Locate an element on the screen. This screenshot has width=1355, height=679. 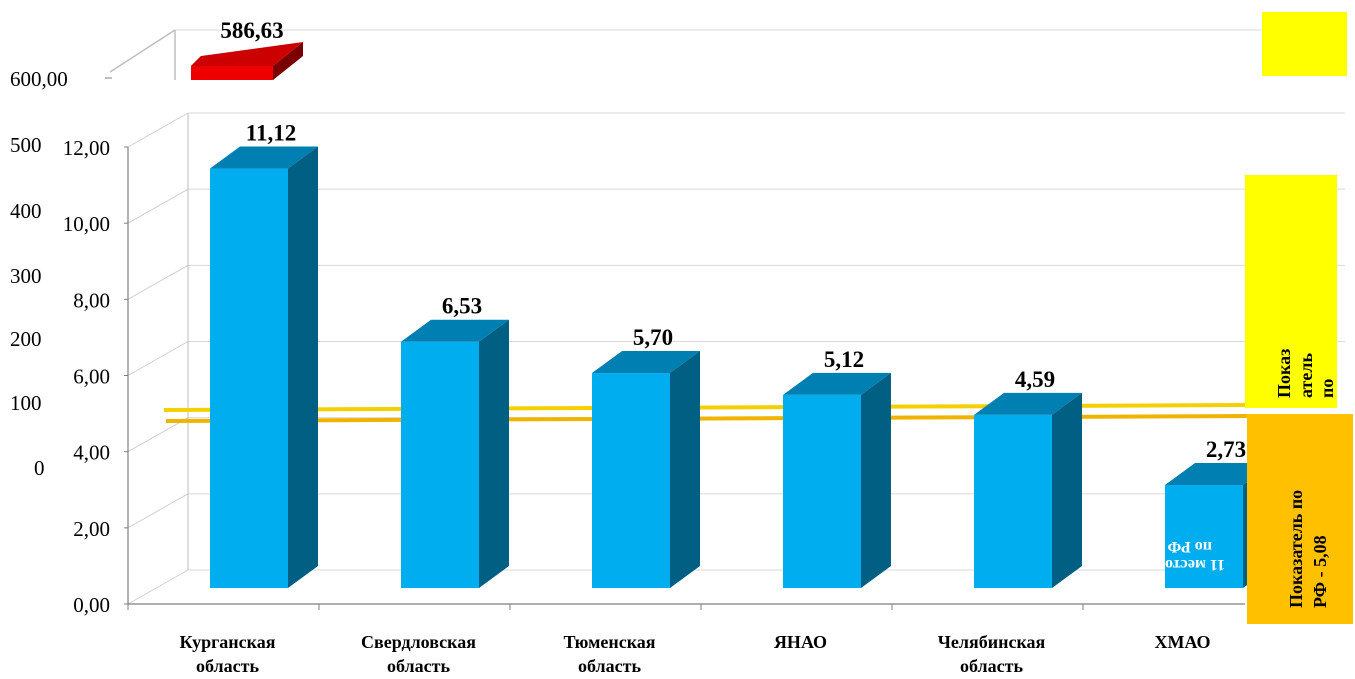
hidden-bar-annotation: 11 место по РФ is located at coordinates (1195, 555).